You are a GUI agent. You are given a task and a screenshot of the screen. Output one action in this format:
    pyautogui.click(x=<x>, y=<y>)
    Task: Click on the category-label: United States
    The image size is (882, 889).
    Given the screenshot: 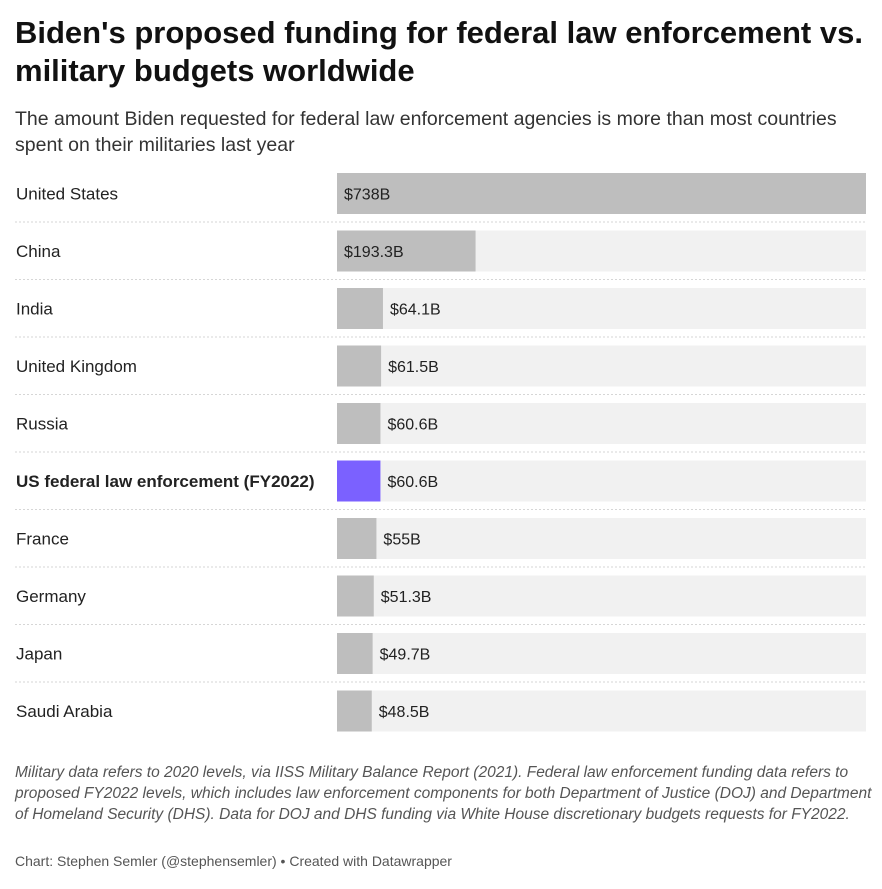 What is the action you would take?
    pyautogui.click(x=67, y=194)
    